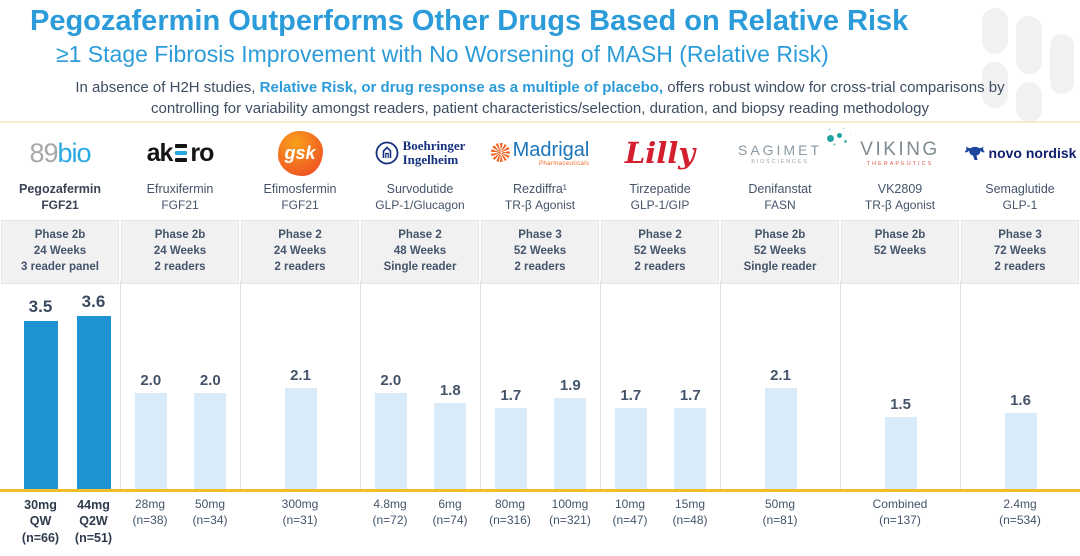 This screenshot has height=556, width=1080. Describe the element at coordinates (210, 512) in the screenshot. I see `dose-label: 50mg (n=34)` at that location.